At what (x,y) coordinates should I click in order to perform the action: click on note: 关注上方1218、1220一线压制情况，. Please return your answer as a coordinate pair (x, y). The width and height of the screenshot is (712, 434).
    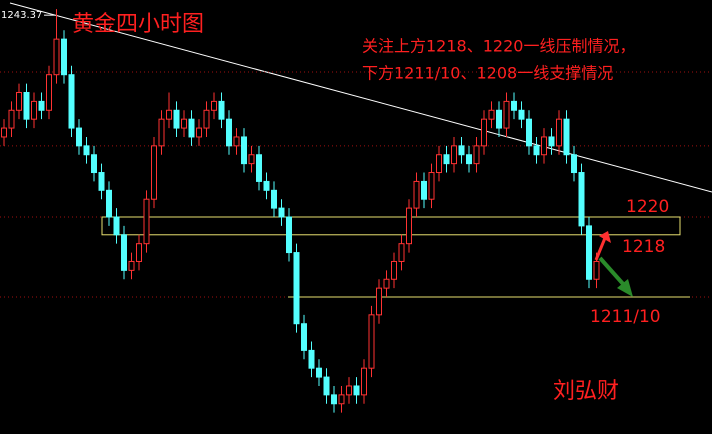
    Looking at the image, I should click on (498, 46).